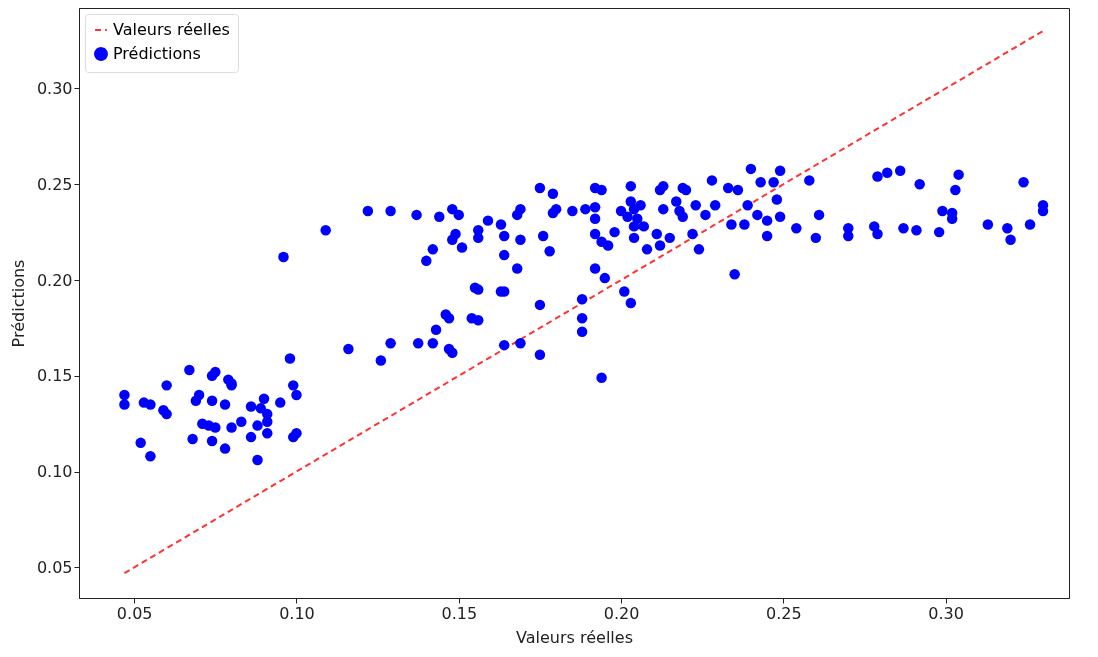  I want to click on y-tick-label: 0.15, so click(54, 376).